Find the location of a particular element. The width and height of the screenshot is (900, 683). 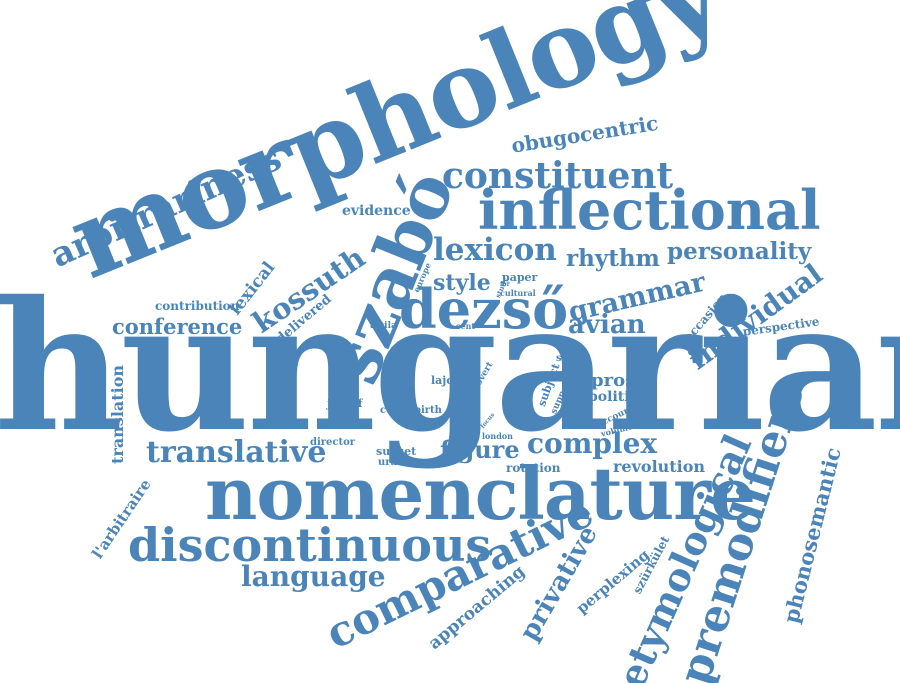

word-translative: translative is located at coordinates (236, 452).